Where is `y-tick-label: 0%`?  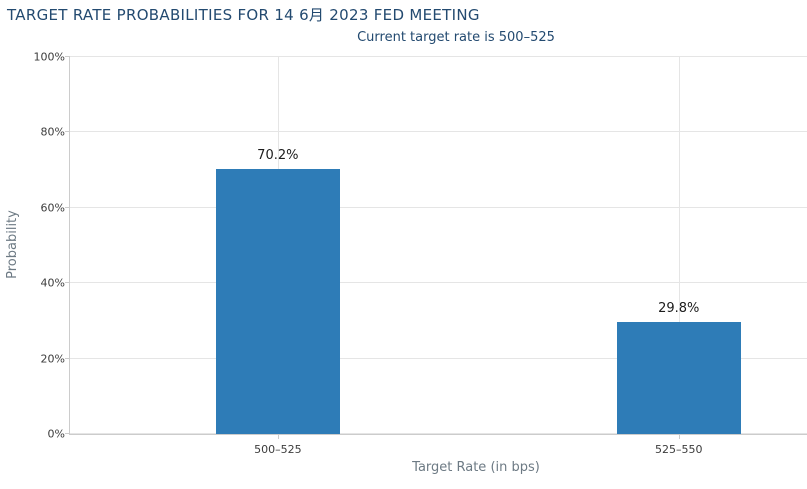 y-tick-label: 0% is located at coordinates (56, 434).